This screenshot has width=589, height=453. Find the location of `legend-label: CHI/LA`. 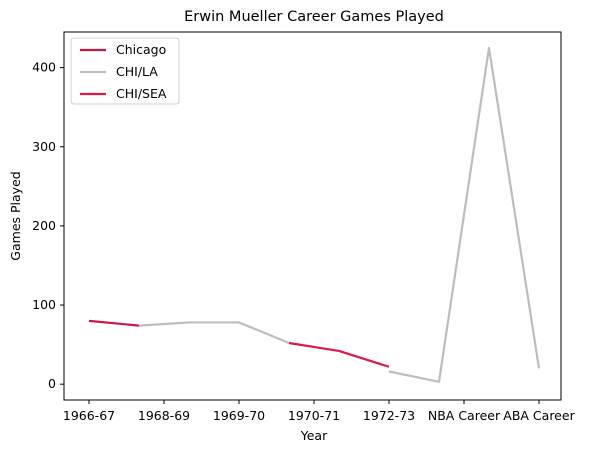

legend-label: CHI/LA is located at coordinates (137, 71).